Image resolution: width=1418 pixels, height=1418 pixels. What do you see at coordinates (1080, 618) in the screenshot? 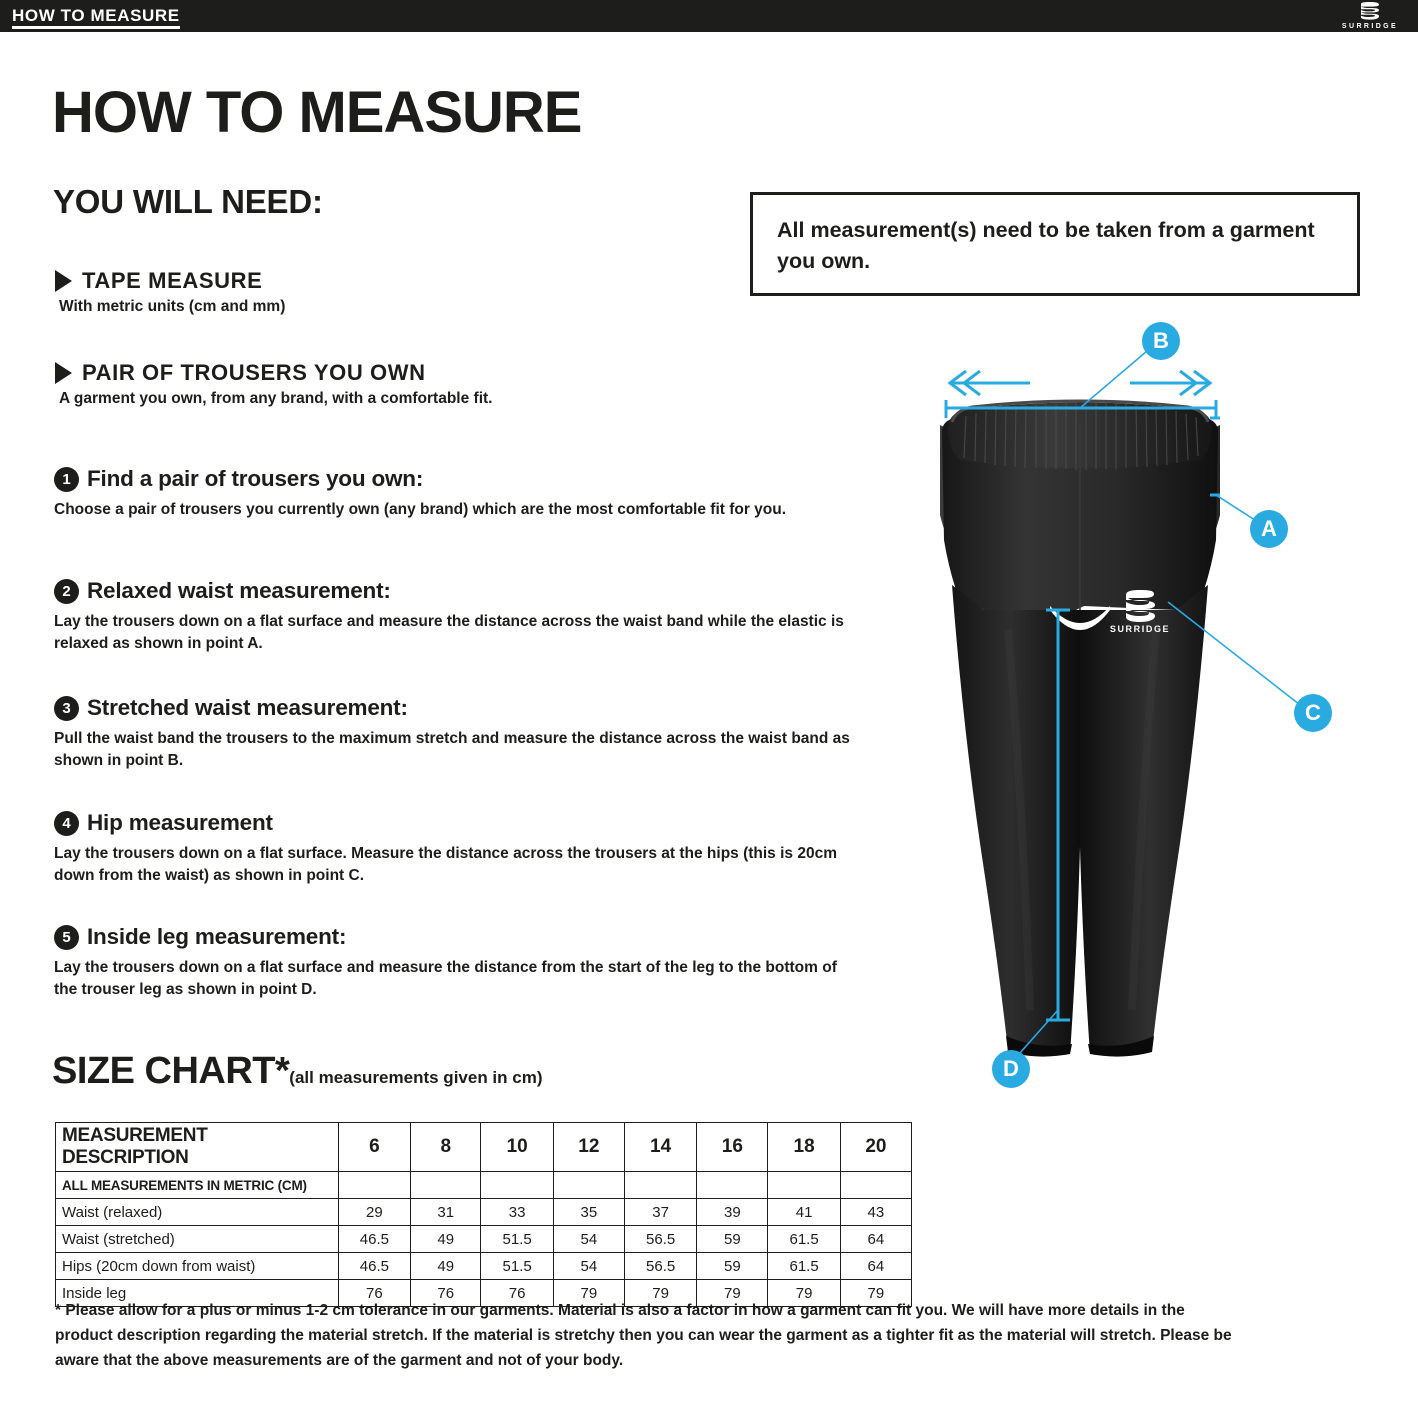
I see `crotch-gap` at bounding box center [1080, 618].